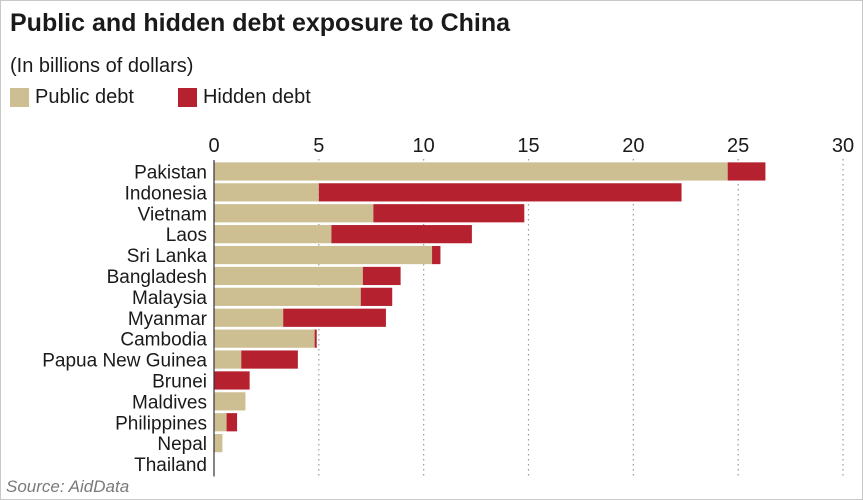 The height and width of the screenshot is (500, 863). What do you see at coordinates (256, 97) in the screenshot?
I see `legend-label-hidden: Hidden debt` at bounding box center [256, 97].